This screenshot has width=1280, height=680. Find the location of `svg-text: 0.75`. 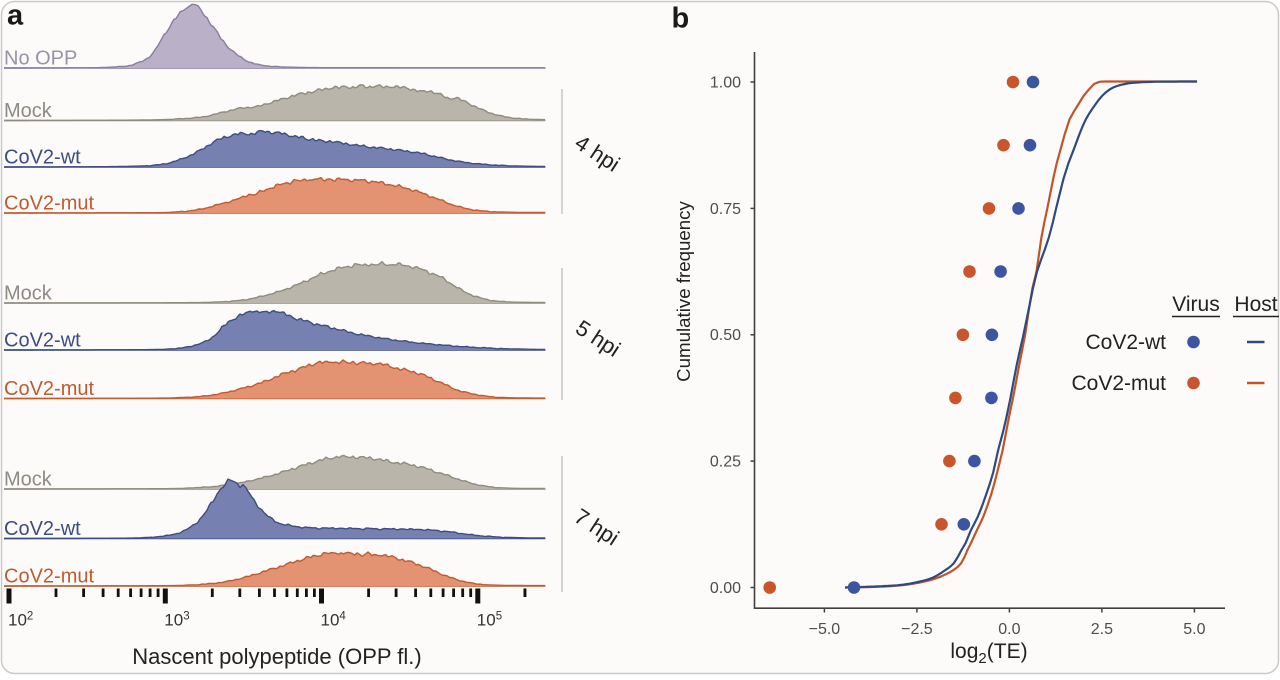

svg-text: 0.75 is located at coordinates (725, 209).